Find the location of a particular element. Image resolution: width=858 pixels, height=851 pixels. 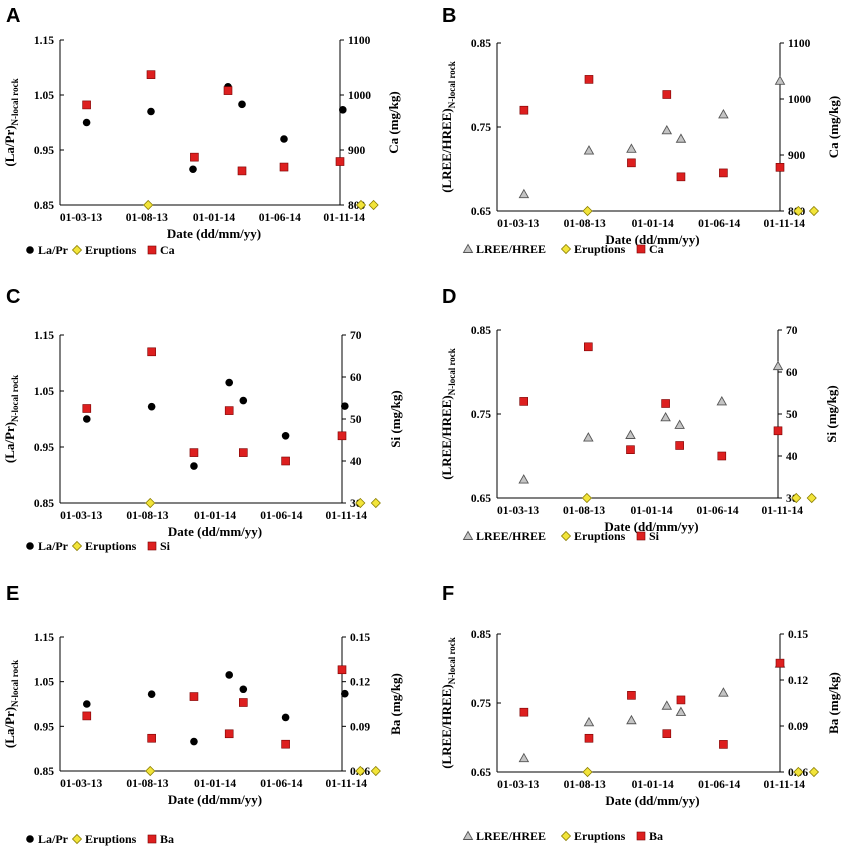

legend: LREE/HREE Eruptions Si is located at coordinates (561, 536).